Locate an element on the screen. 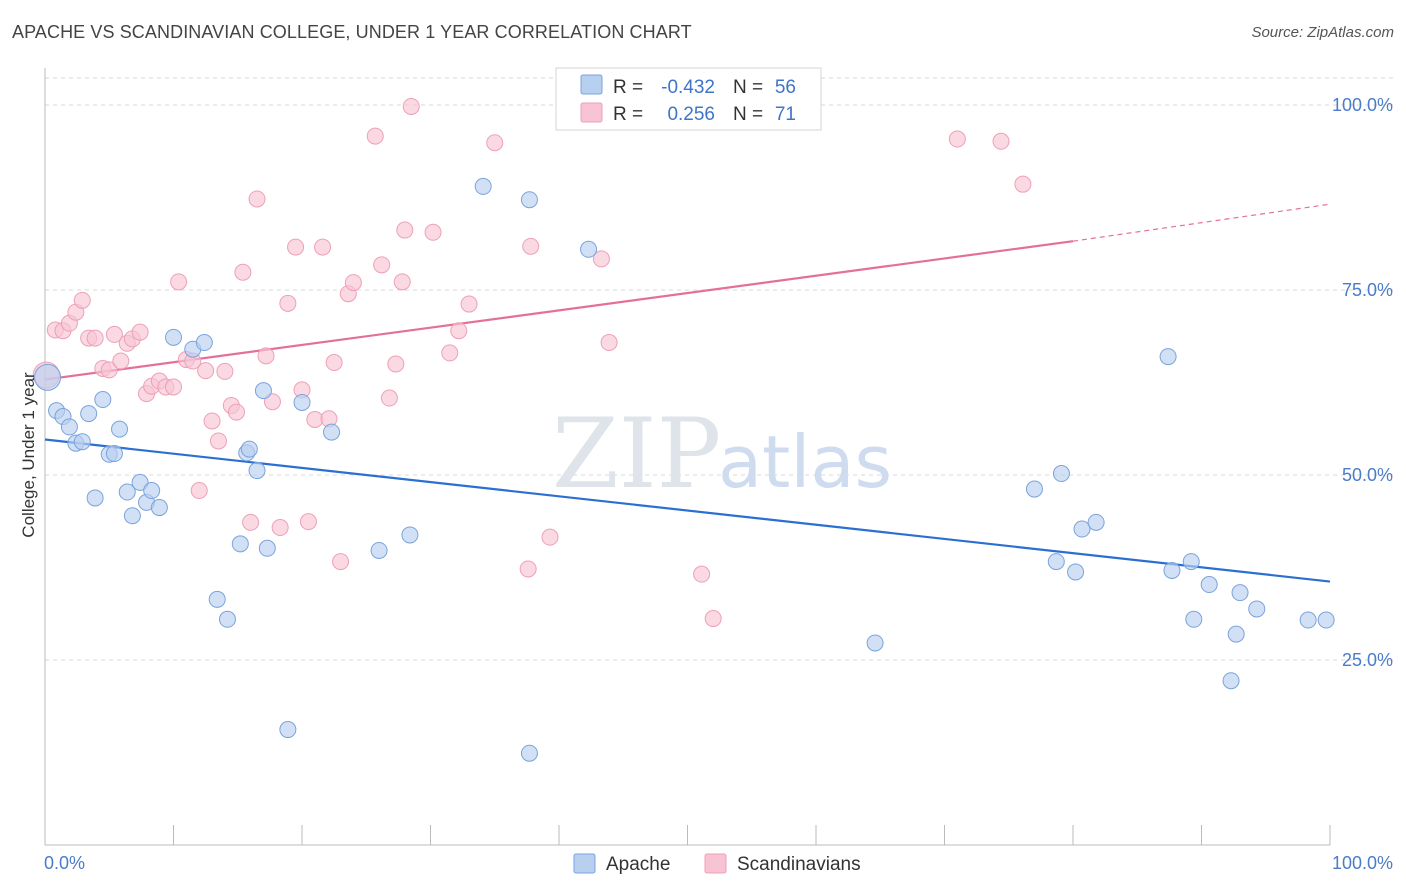 The image size is (1406, 892). stats-scandinavians-r: 0.256 is located at coordinates (691, 114).